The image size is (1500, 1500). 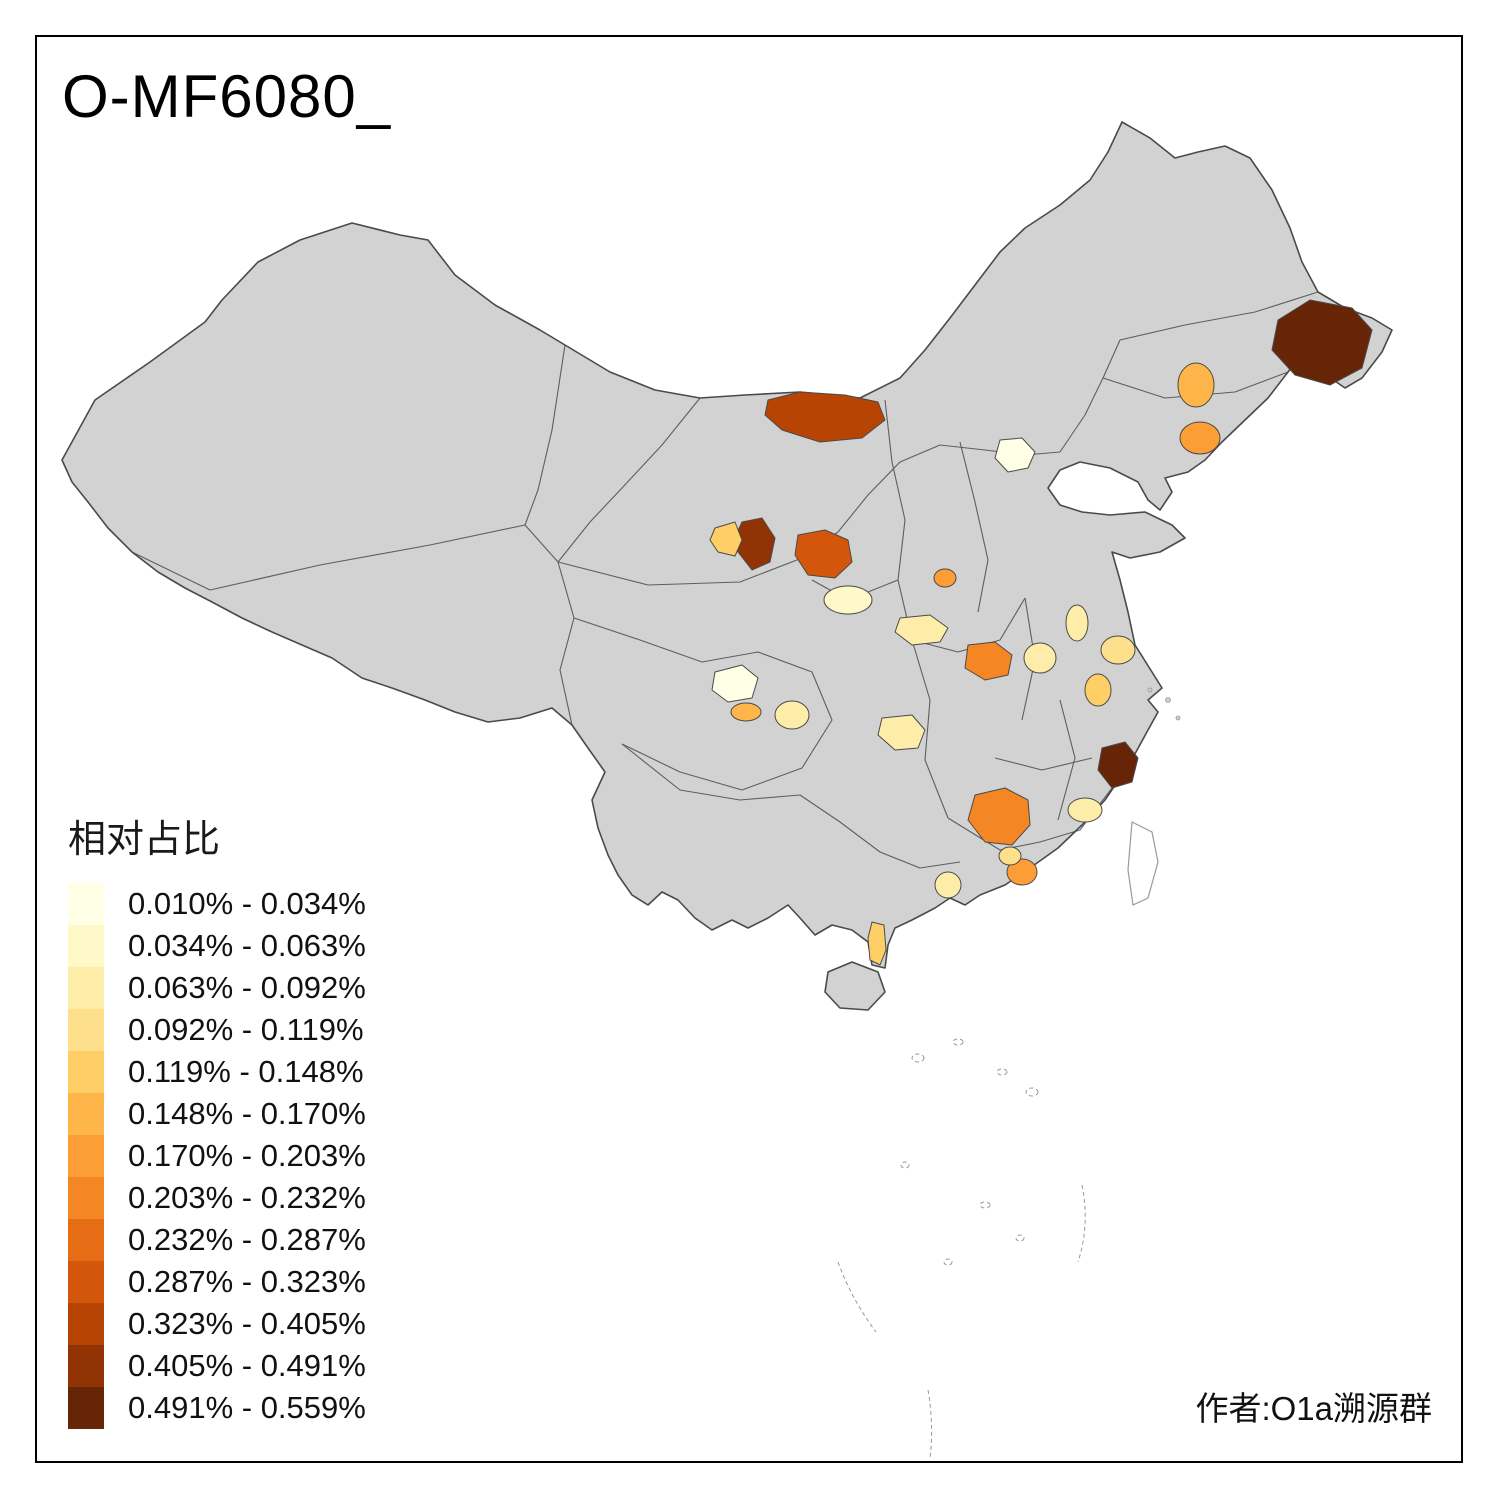 I want to click on legend-item: 0.232% - 0.287%, so click(x=217, y=1240).